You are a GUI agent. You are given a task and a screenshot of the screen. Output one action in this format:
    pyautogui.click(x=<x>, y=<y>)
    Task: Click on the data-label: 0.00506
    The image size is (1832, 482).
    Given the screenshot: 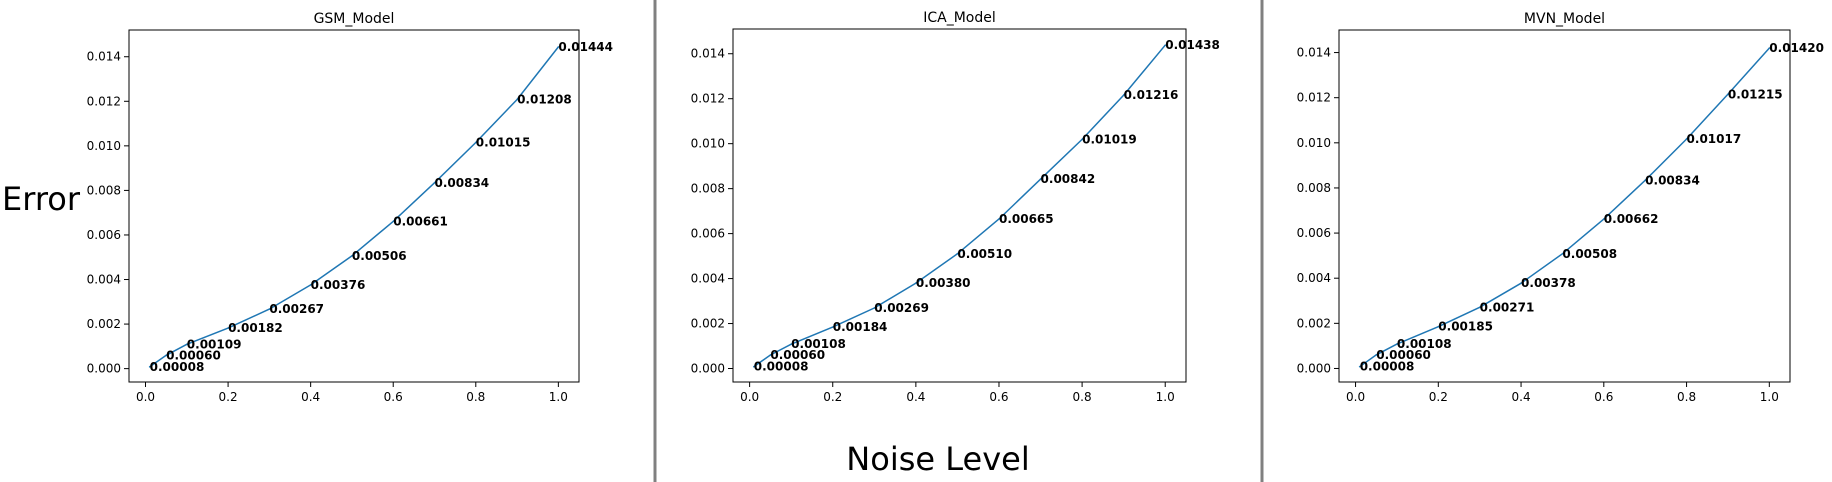 What is the action you would take?
    pyautogui.click(x=379, y=256)
    